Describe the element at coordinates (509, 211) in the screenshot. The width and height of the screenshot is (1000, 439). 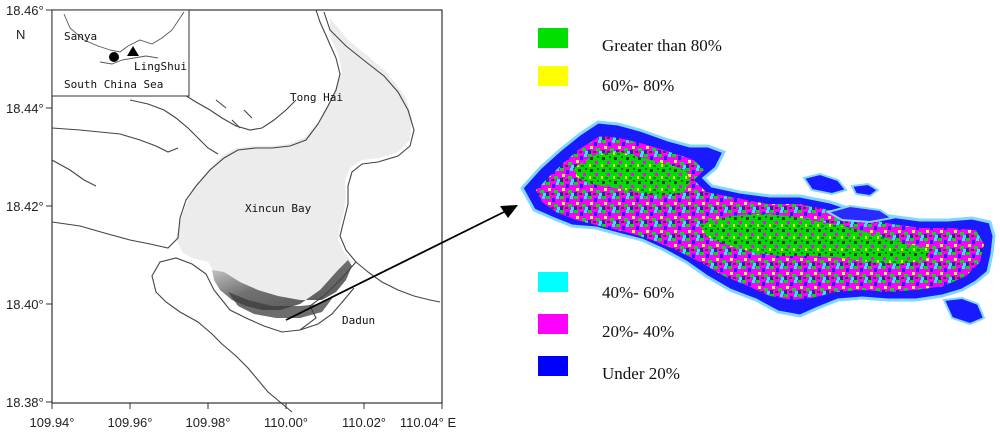
I see `arrow-head-icon` at that location.